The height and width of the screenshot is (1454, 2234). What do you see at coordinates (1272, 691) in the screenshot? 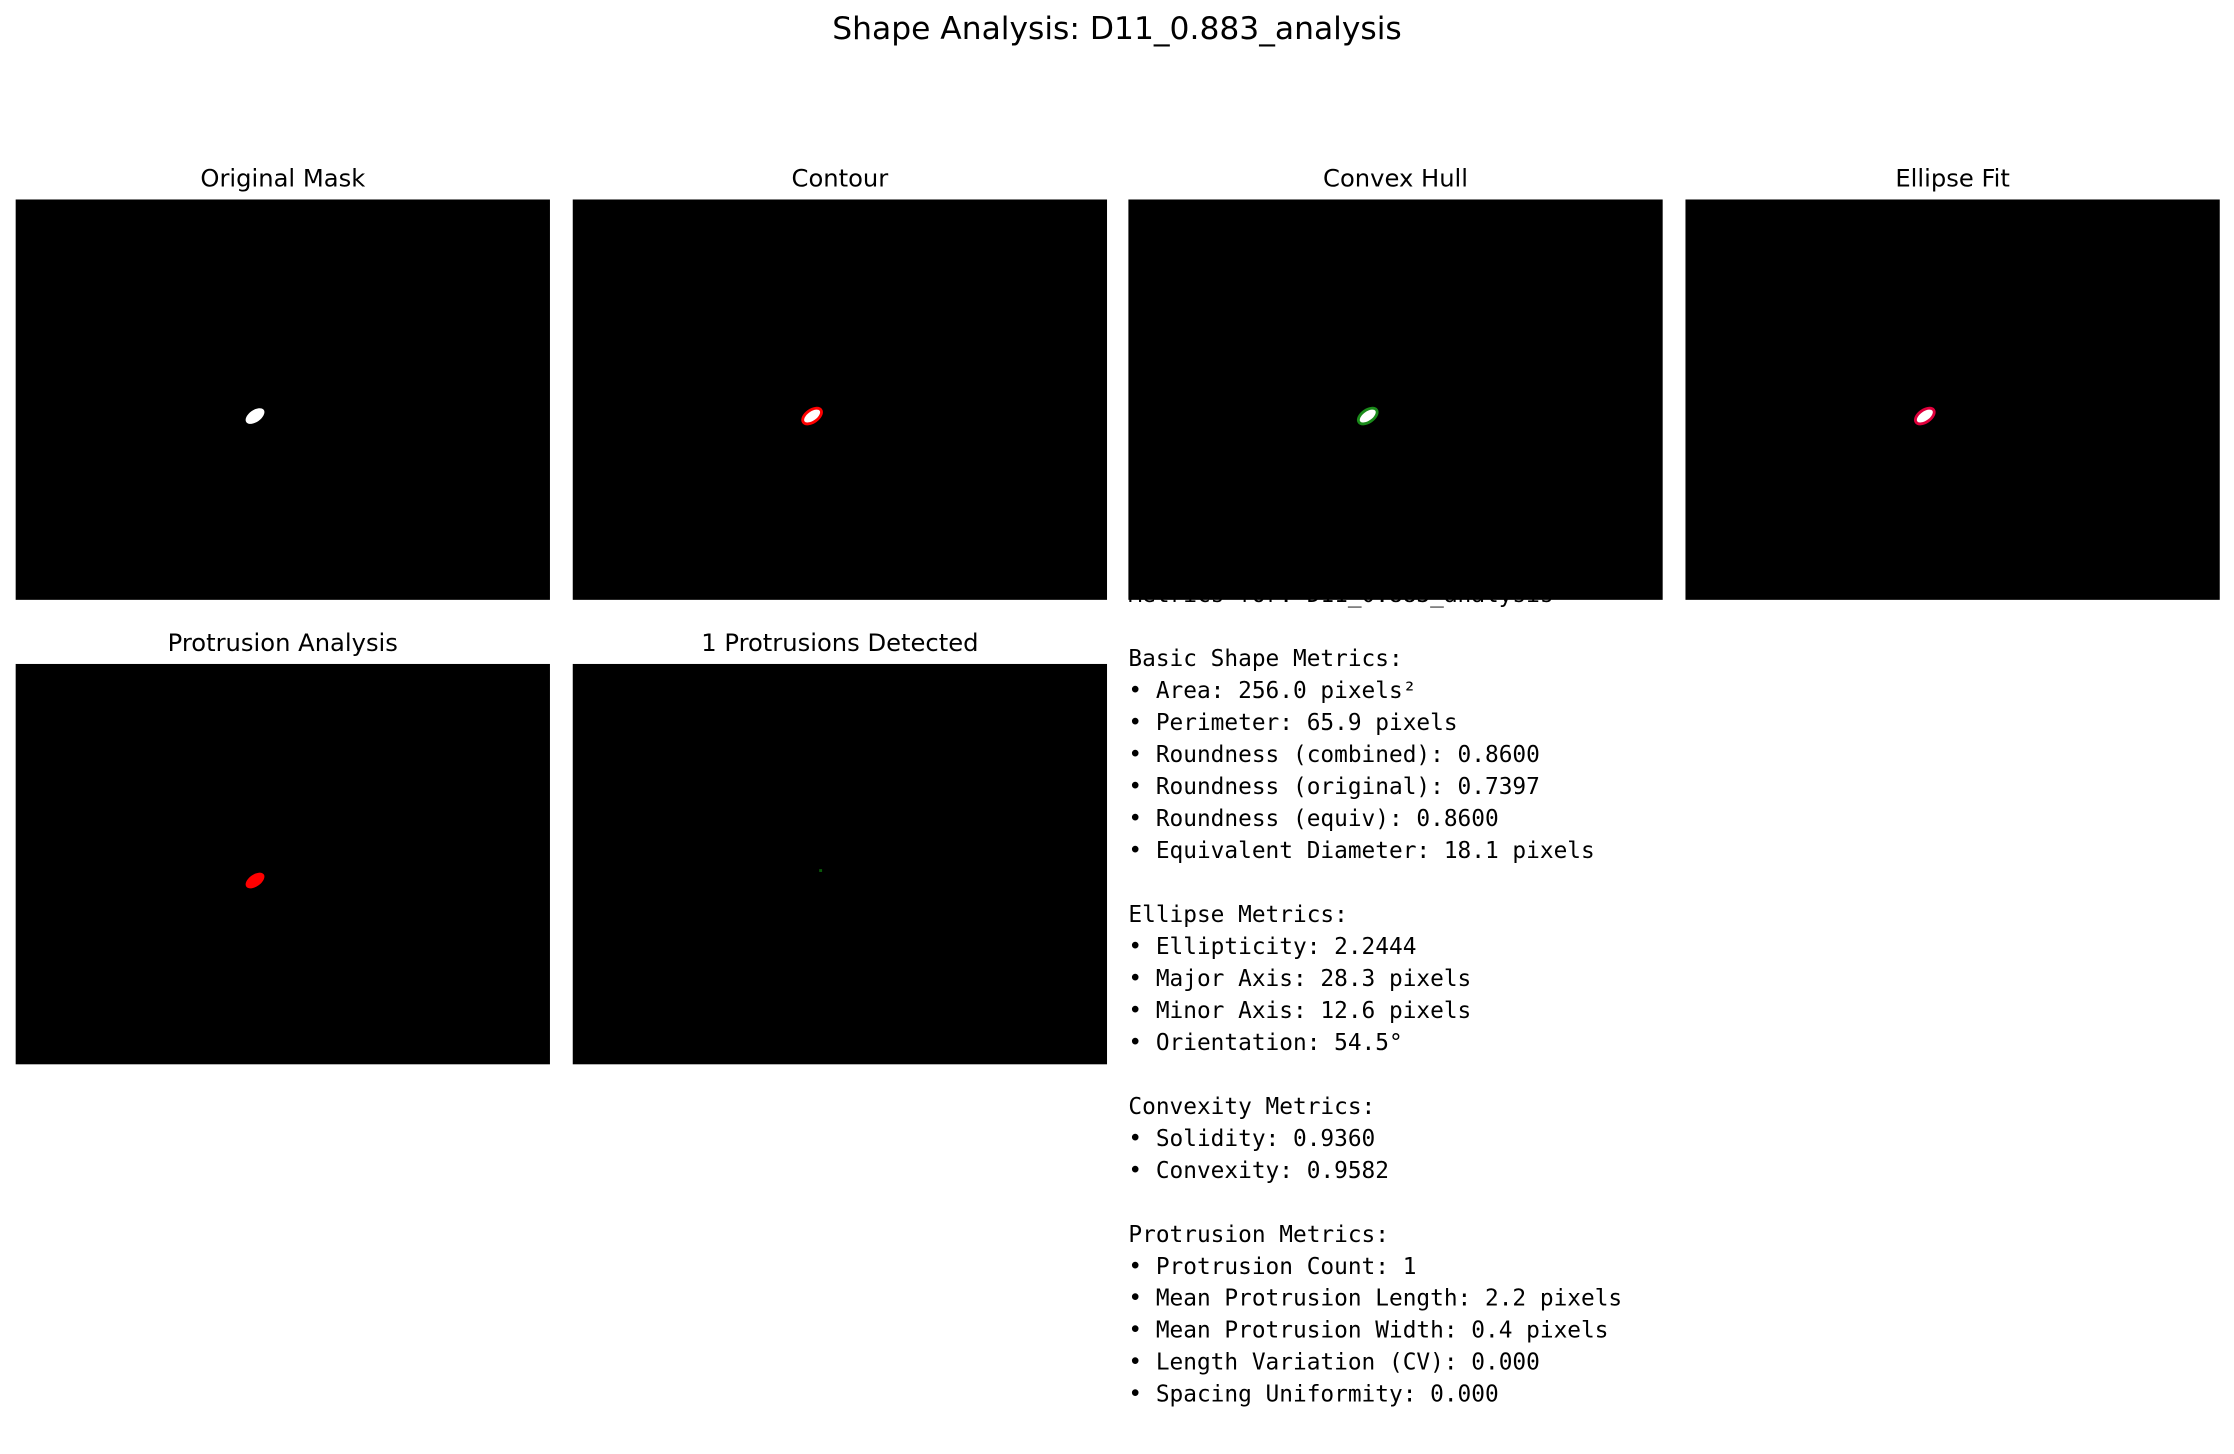
I see `metric-item: • Area: 256.0 pixels²` at bounding box center [1272, 691].